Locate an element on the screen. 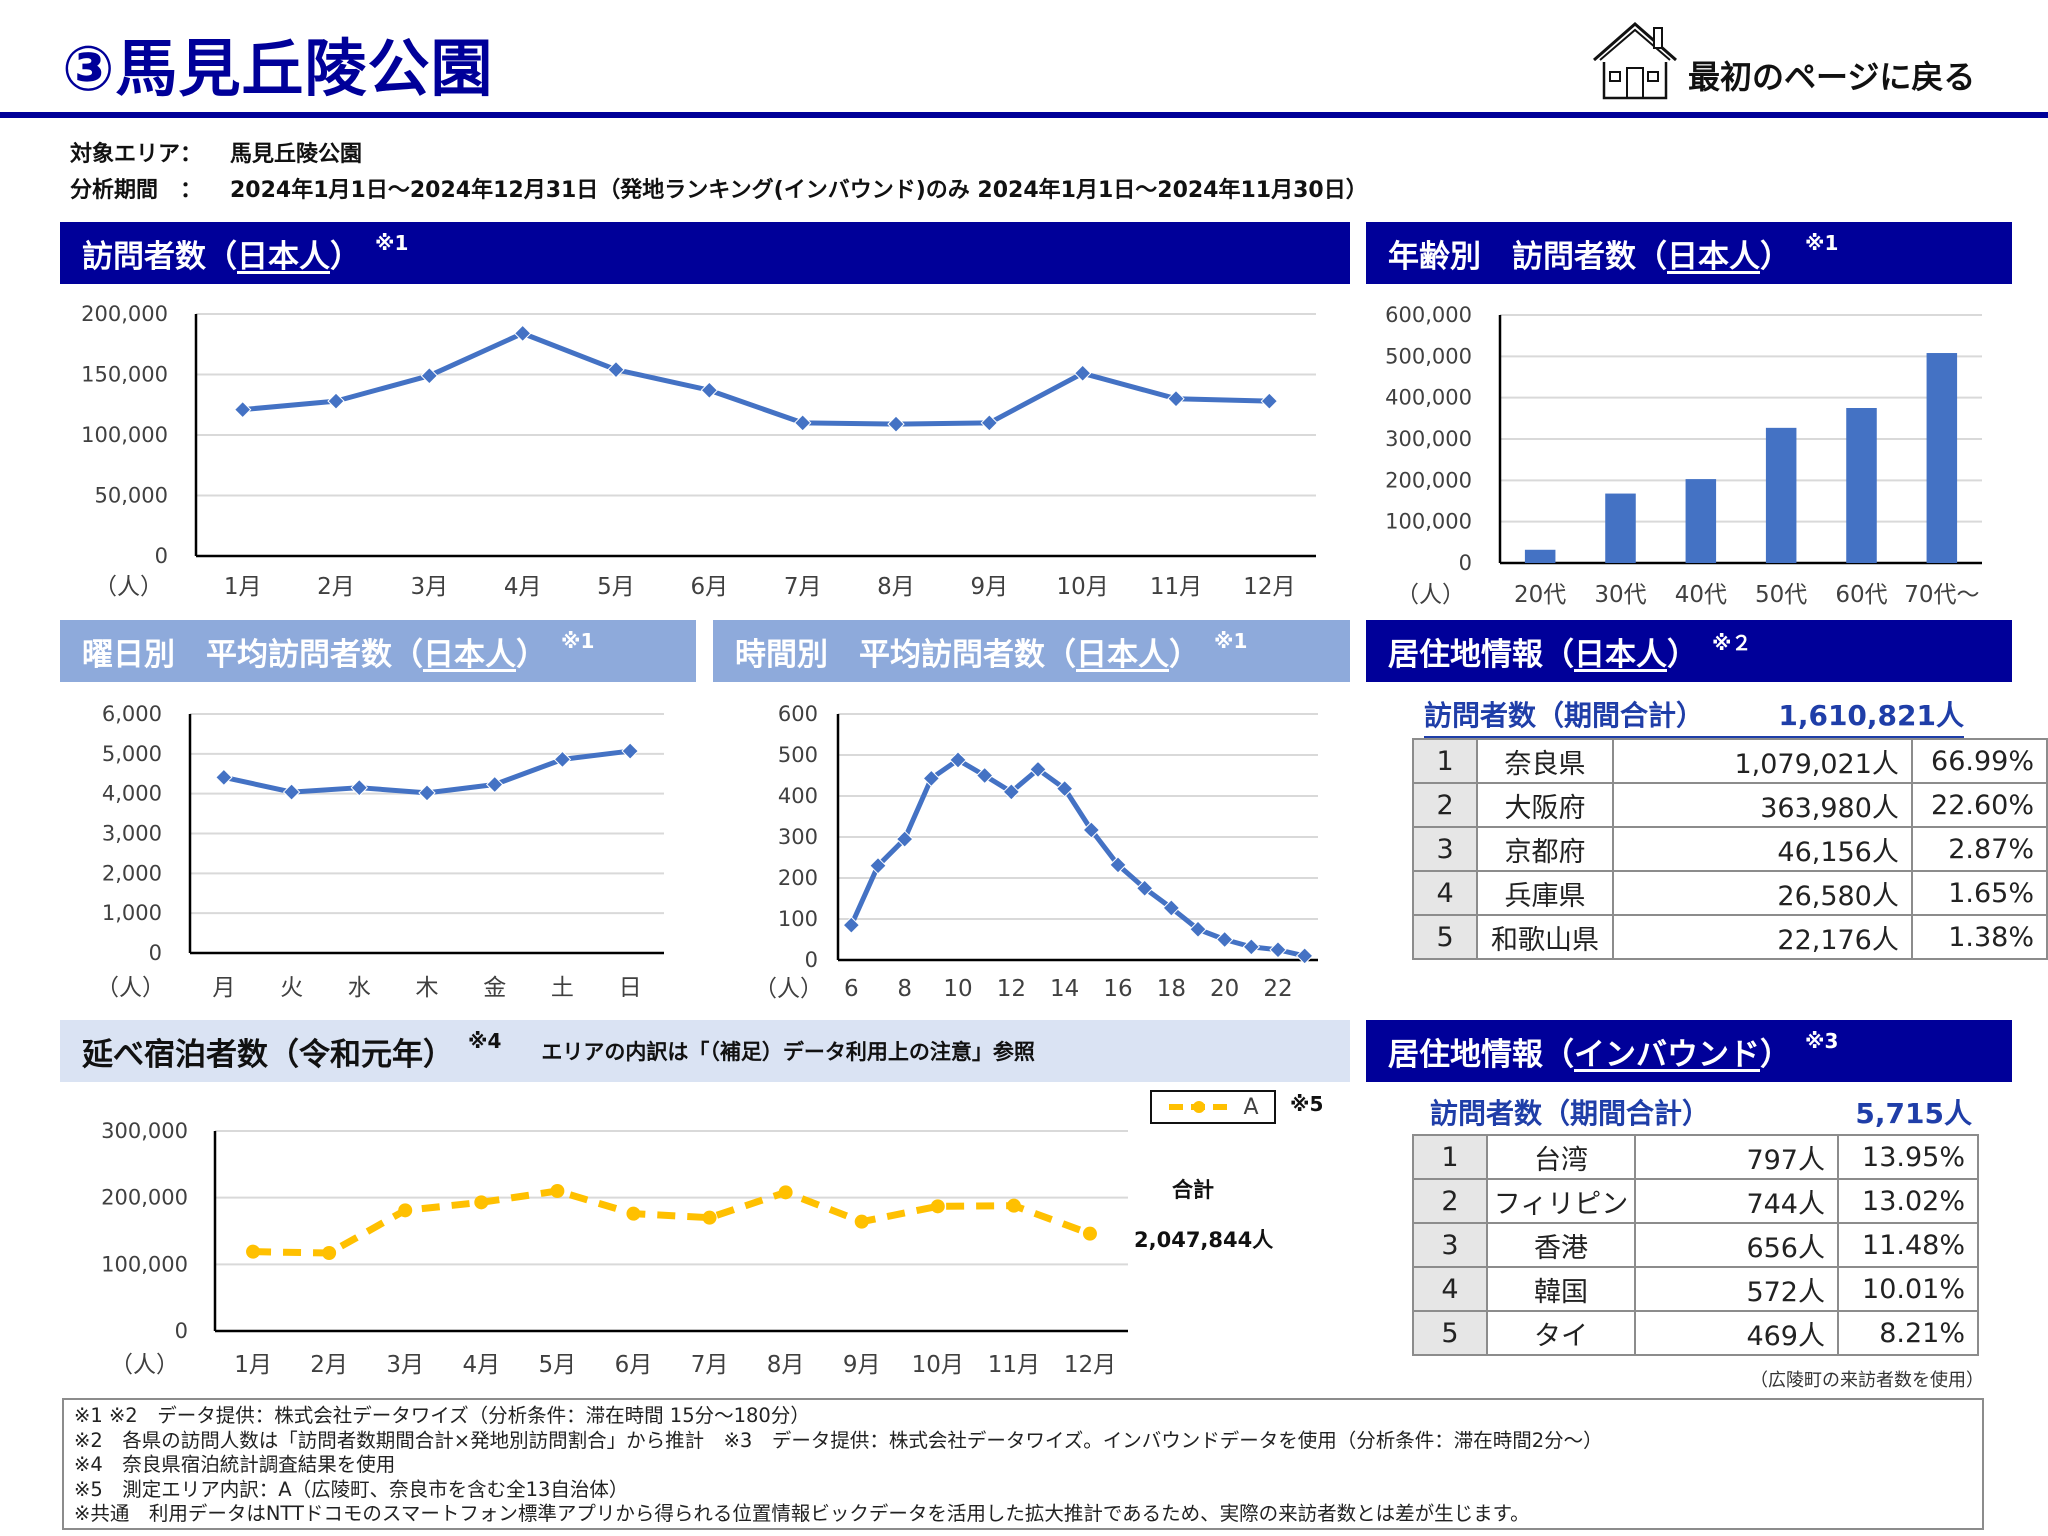  x-tick-label: 60代 is located at coordinates (1861, 595).